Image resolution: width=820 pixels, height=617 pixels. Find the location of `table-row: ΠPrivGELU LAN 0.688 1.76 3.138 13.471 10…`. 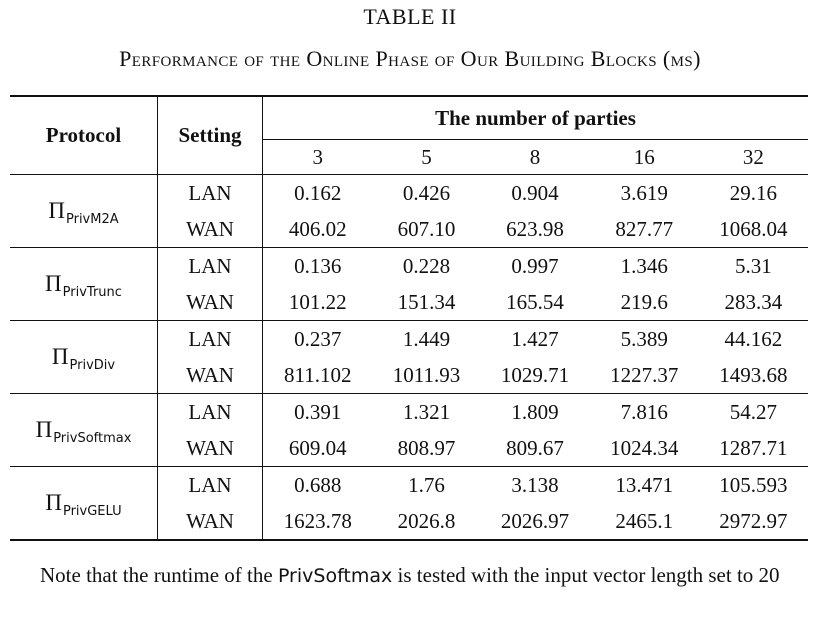

table-row: ΠPrivGELU LAN 0.688 1.76 3.138 13.471 10… is located at coordinates (409, 503).